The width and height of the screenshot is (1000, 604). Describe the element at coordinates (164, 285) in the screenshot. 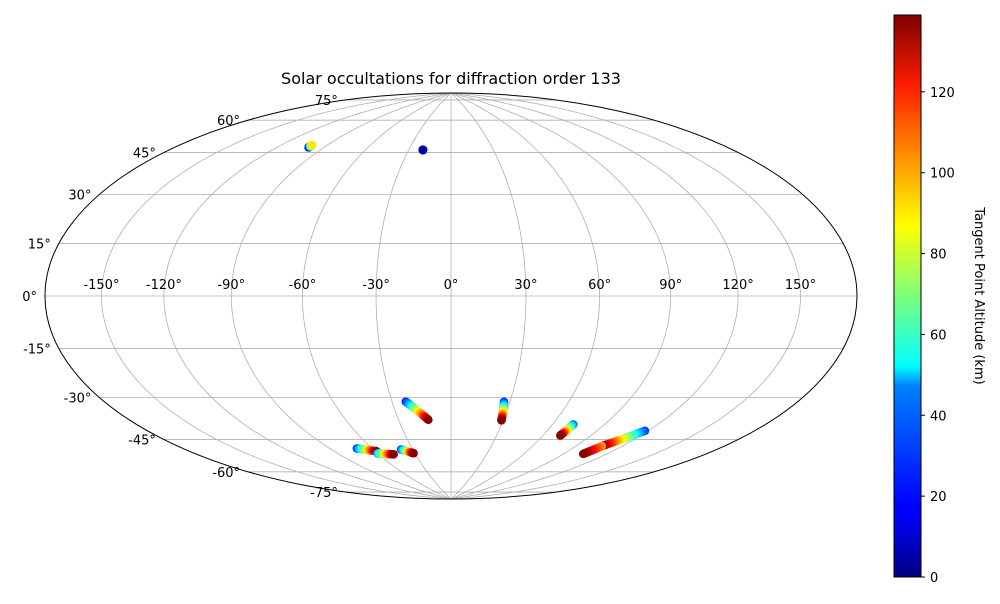

I see `lon-tick-label: -120°` at that location.